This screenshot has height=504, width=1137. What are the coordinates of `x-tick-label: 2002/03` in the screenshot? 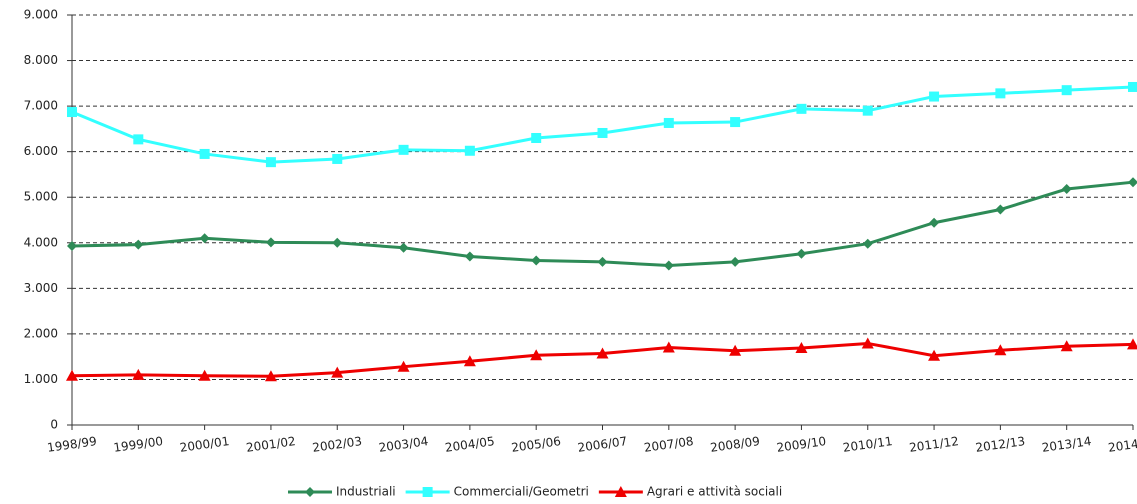 It's located at (337, 444).